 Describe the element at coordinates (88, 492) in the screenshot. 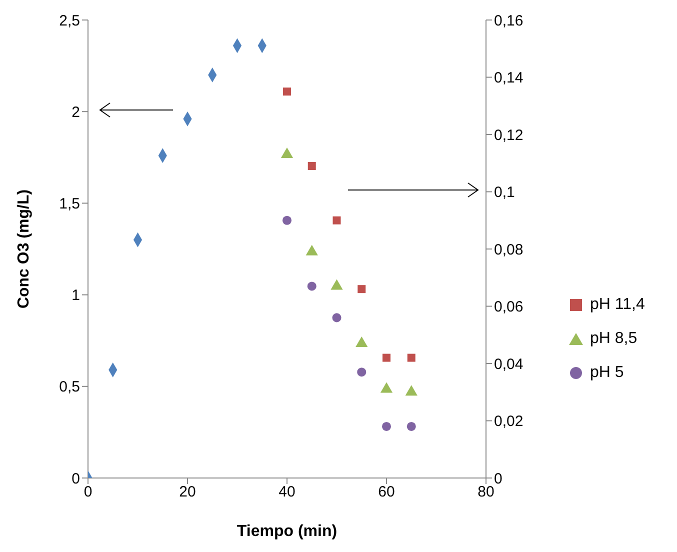

I see `x-tick-label: 0` at that location.